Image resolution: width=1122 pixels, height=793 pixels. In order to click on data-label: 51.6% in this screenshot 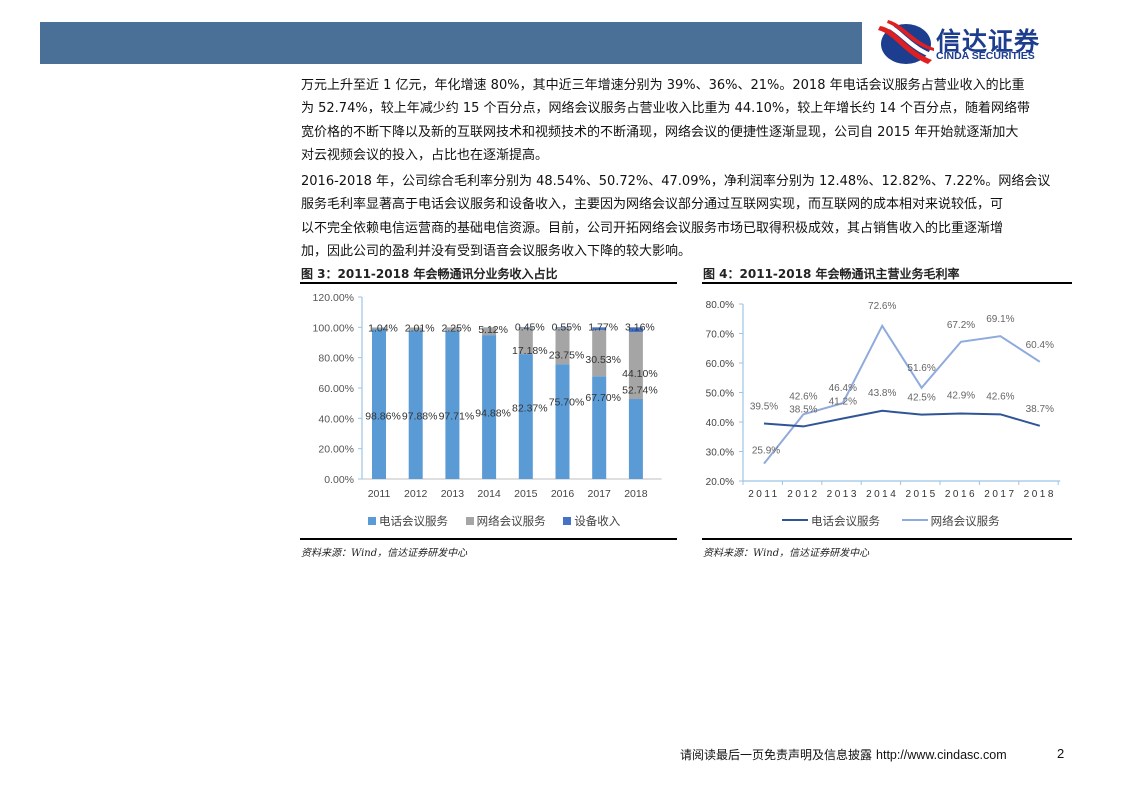, I will do `click(921, 368)`.